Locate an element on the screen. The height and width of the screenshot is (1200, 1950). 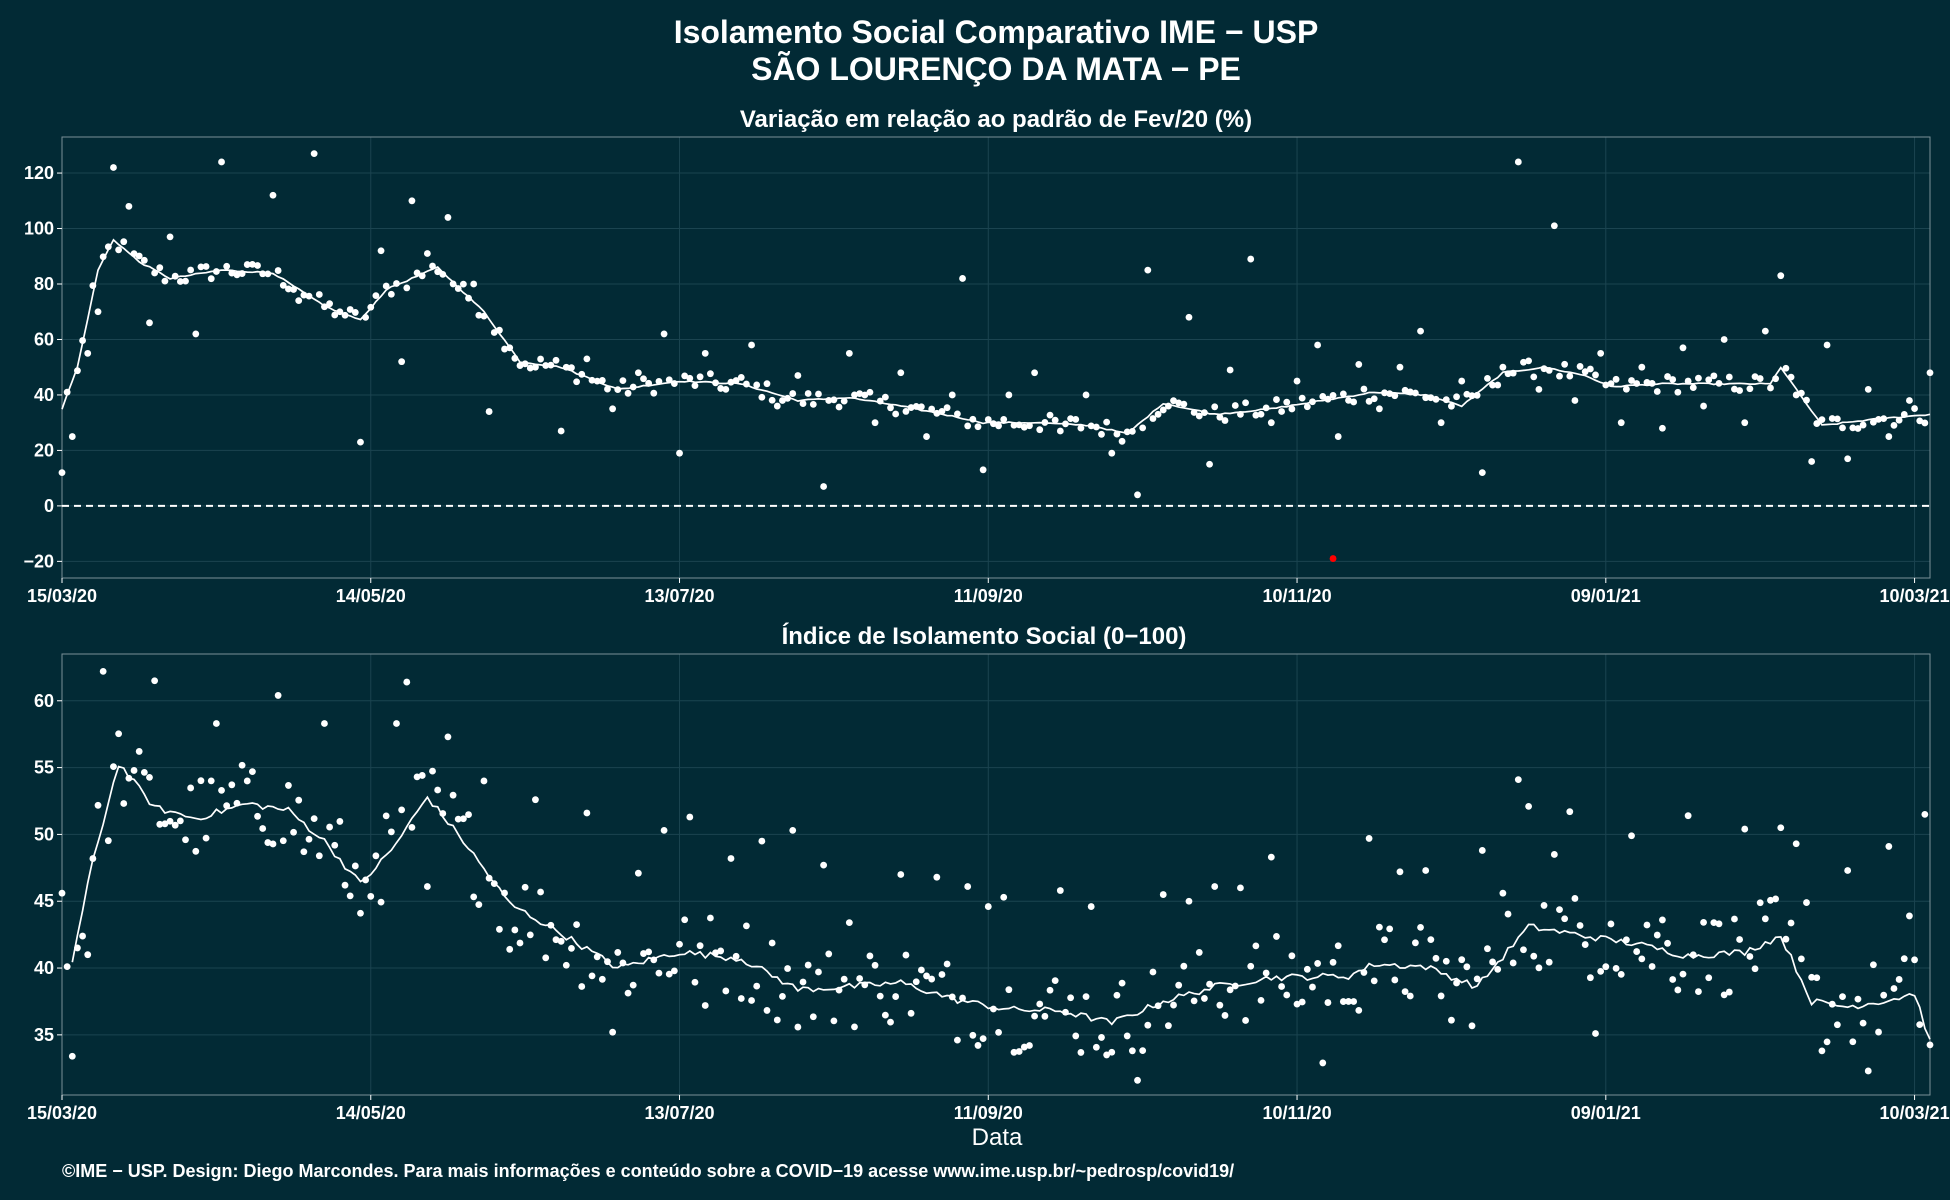
y-tick-label: 20 is located at coordinates (44, 450).